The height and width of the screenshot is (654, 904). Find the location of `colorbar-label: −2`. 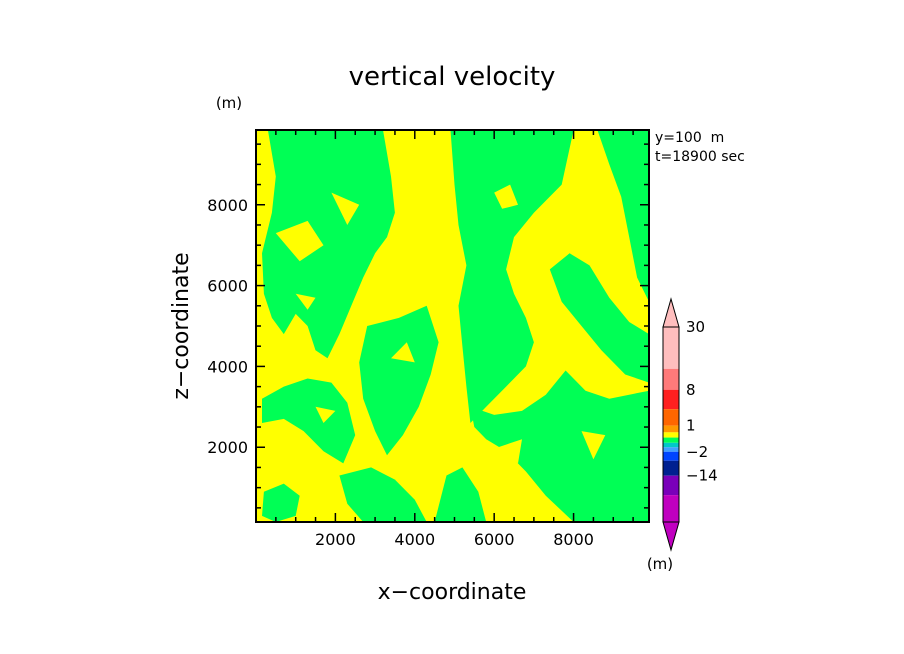

colorbar-label: −2 is located at coordinates (697, 452).